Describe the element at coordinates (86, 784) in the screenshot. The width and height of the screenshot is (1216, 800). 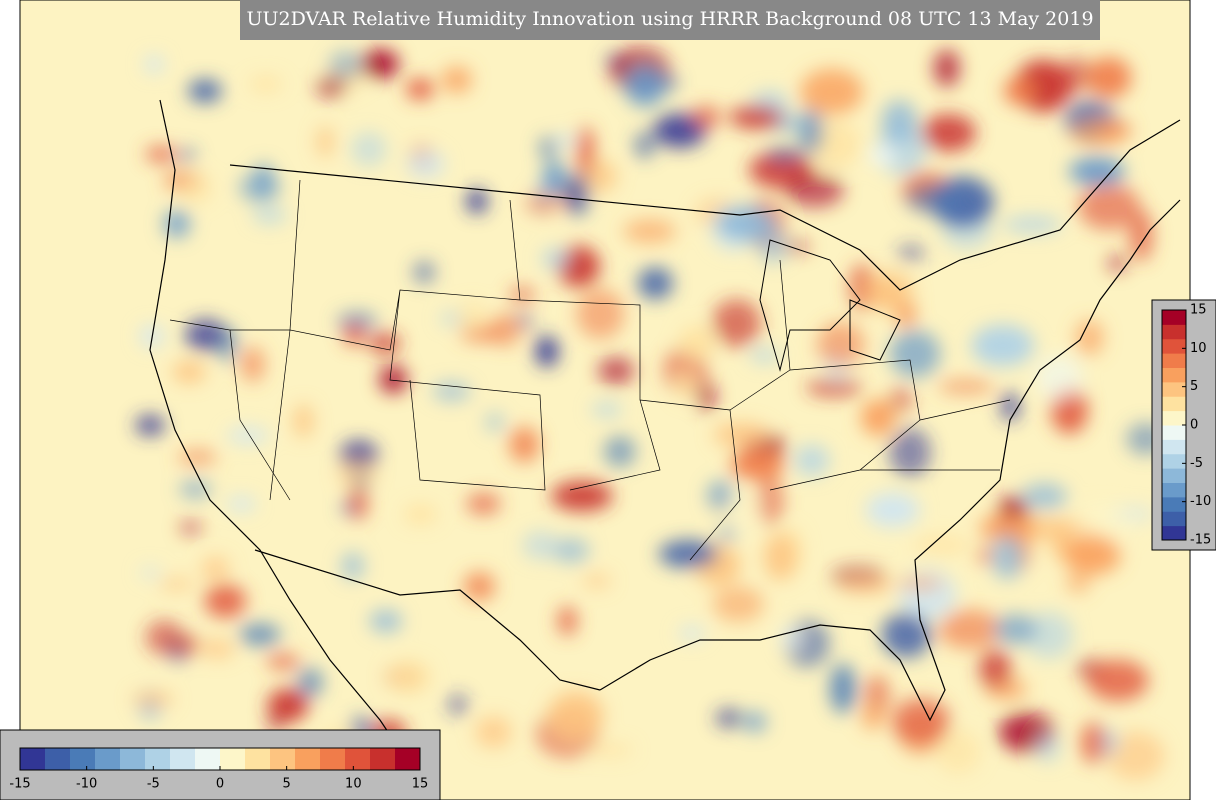
I see `colorbar-tick-label: -10` at that location.